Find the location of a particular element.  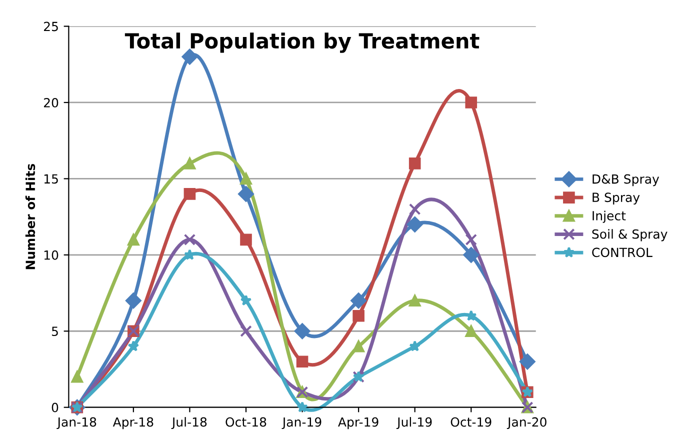

chart-title: Total Population by Treatment is located at coordinates (302, 42).